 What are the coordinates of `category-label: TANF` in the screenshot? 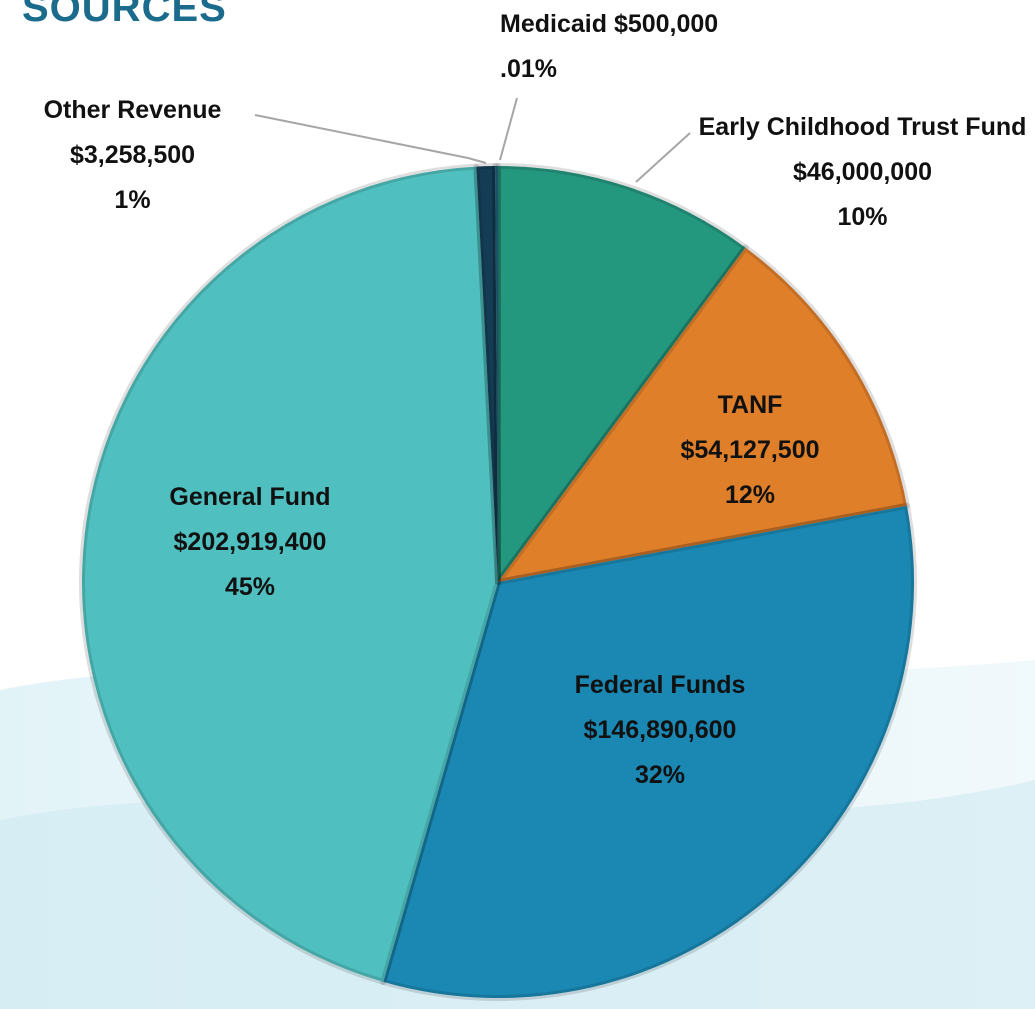 It's located at (750, 405).